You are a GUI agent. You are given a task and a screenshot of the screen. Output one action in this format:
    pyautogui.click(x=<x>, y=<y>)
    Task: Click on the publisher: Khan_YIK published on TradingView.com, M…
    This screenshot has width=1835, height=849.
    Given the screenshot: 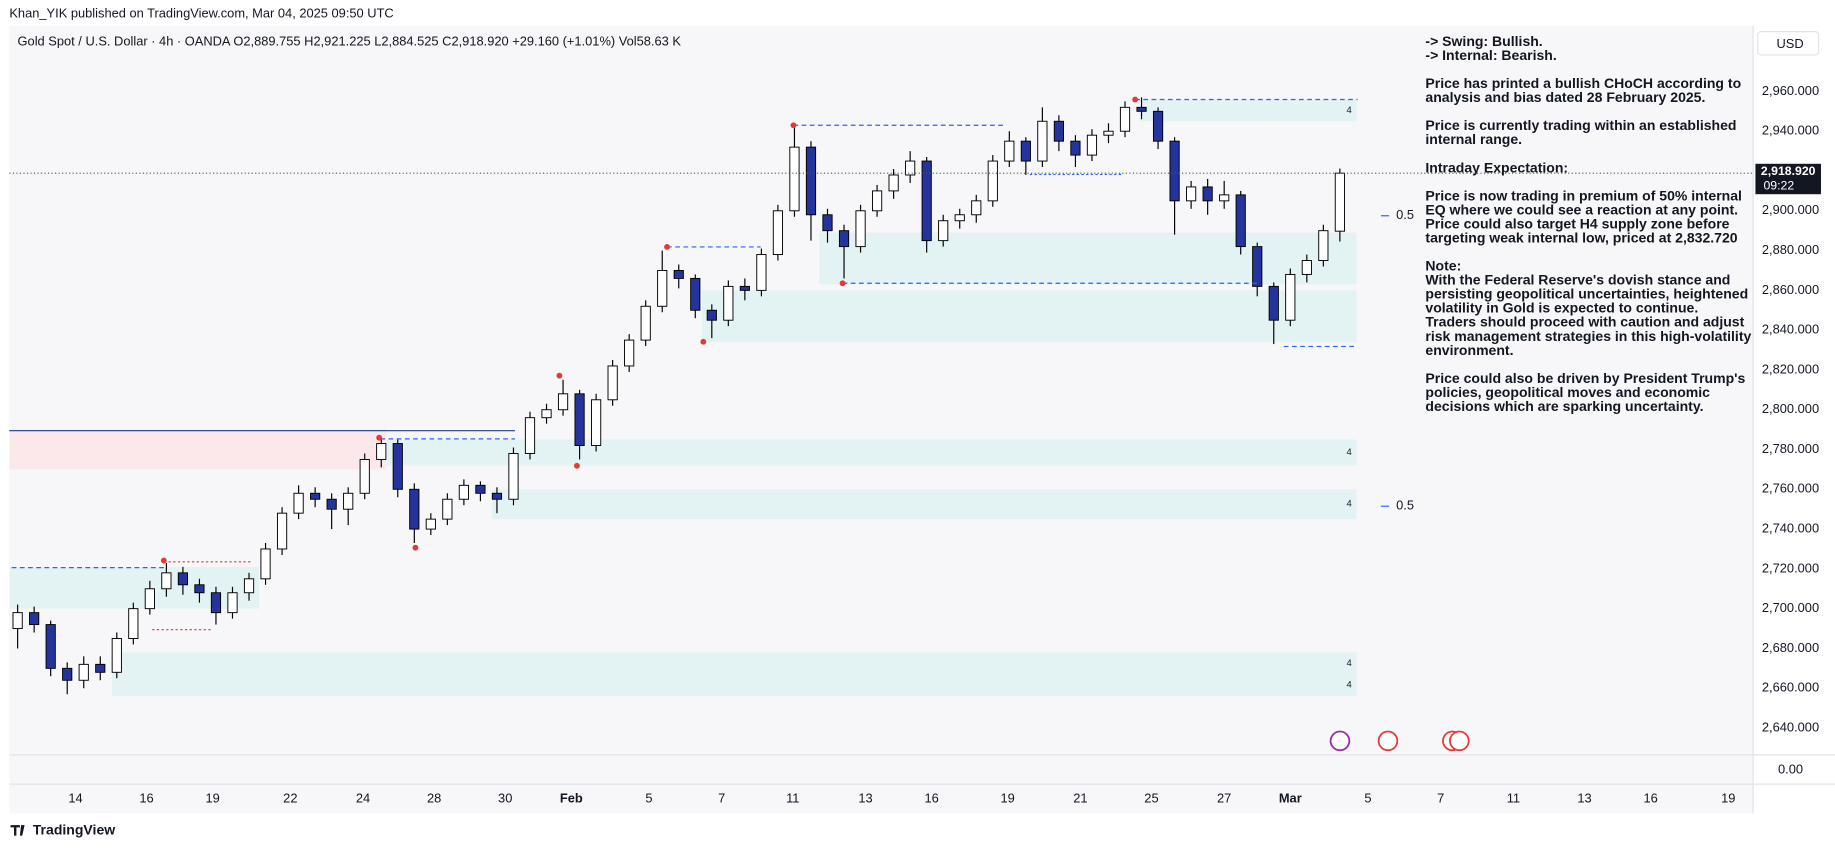 What is the action you would take?
    pyautogui.click(x=201, y=12)
    